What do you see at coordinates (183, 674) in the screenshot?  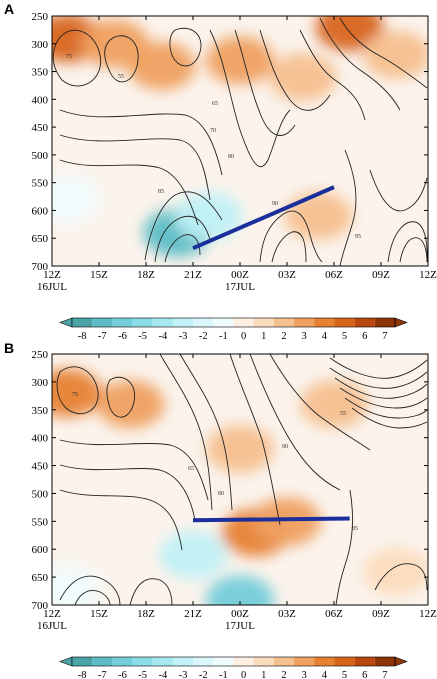 I see `colorbar-tick-label: -3` at bounding box center [183, 674].